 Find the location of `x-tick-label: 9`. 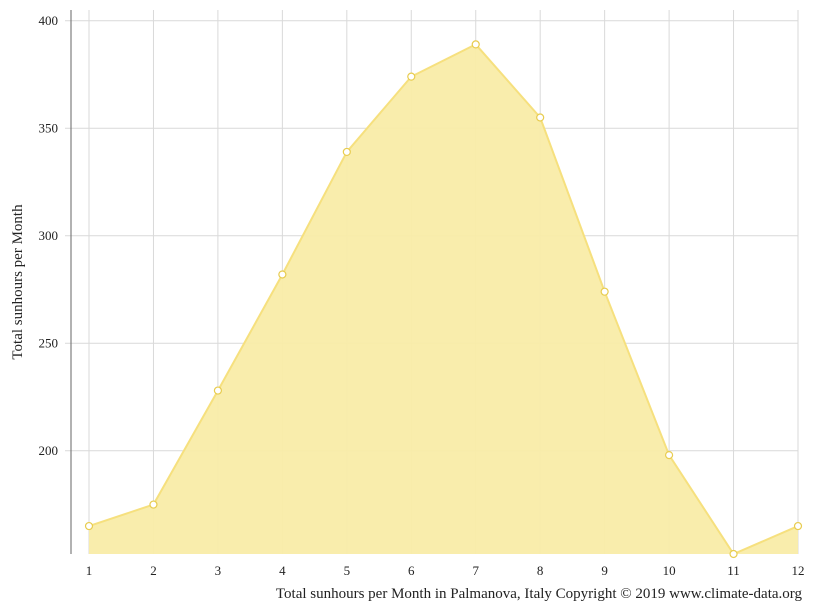

x-tick-label: 9 is located at coordinates (604, 570).